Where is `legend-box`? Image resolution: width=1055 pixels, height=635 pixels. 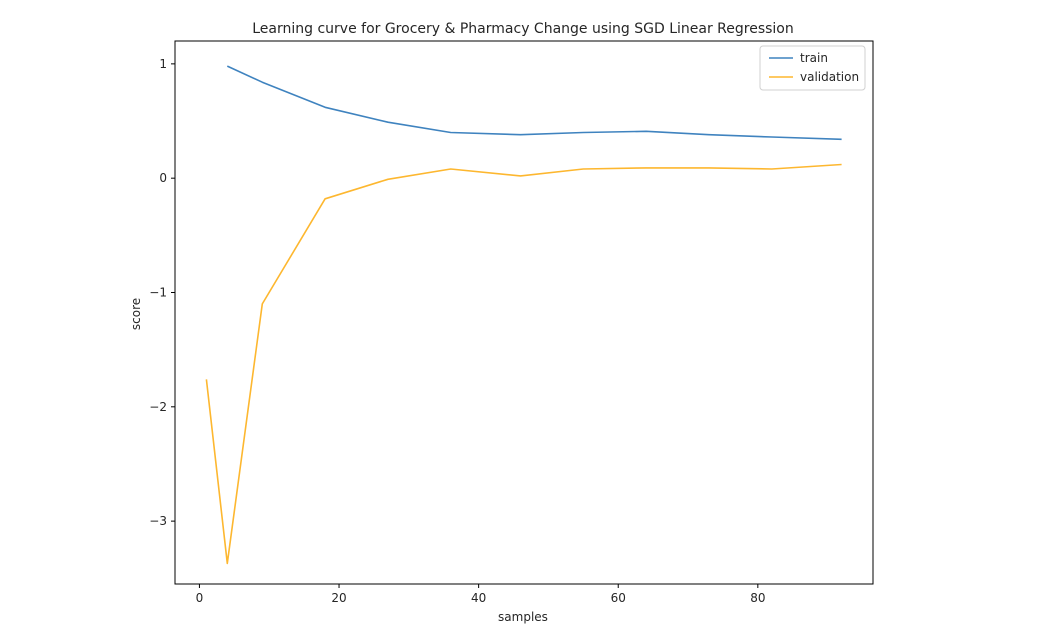 legend-box is located at coordinates (812, 68).